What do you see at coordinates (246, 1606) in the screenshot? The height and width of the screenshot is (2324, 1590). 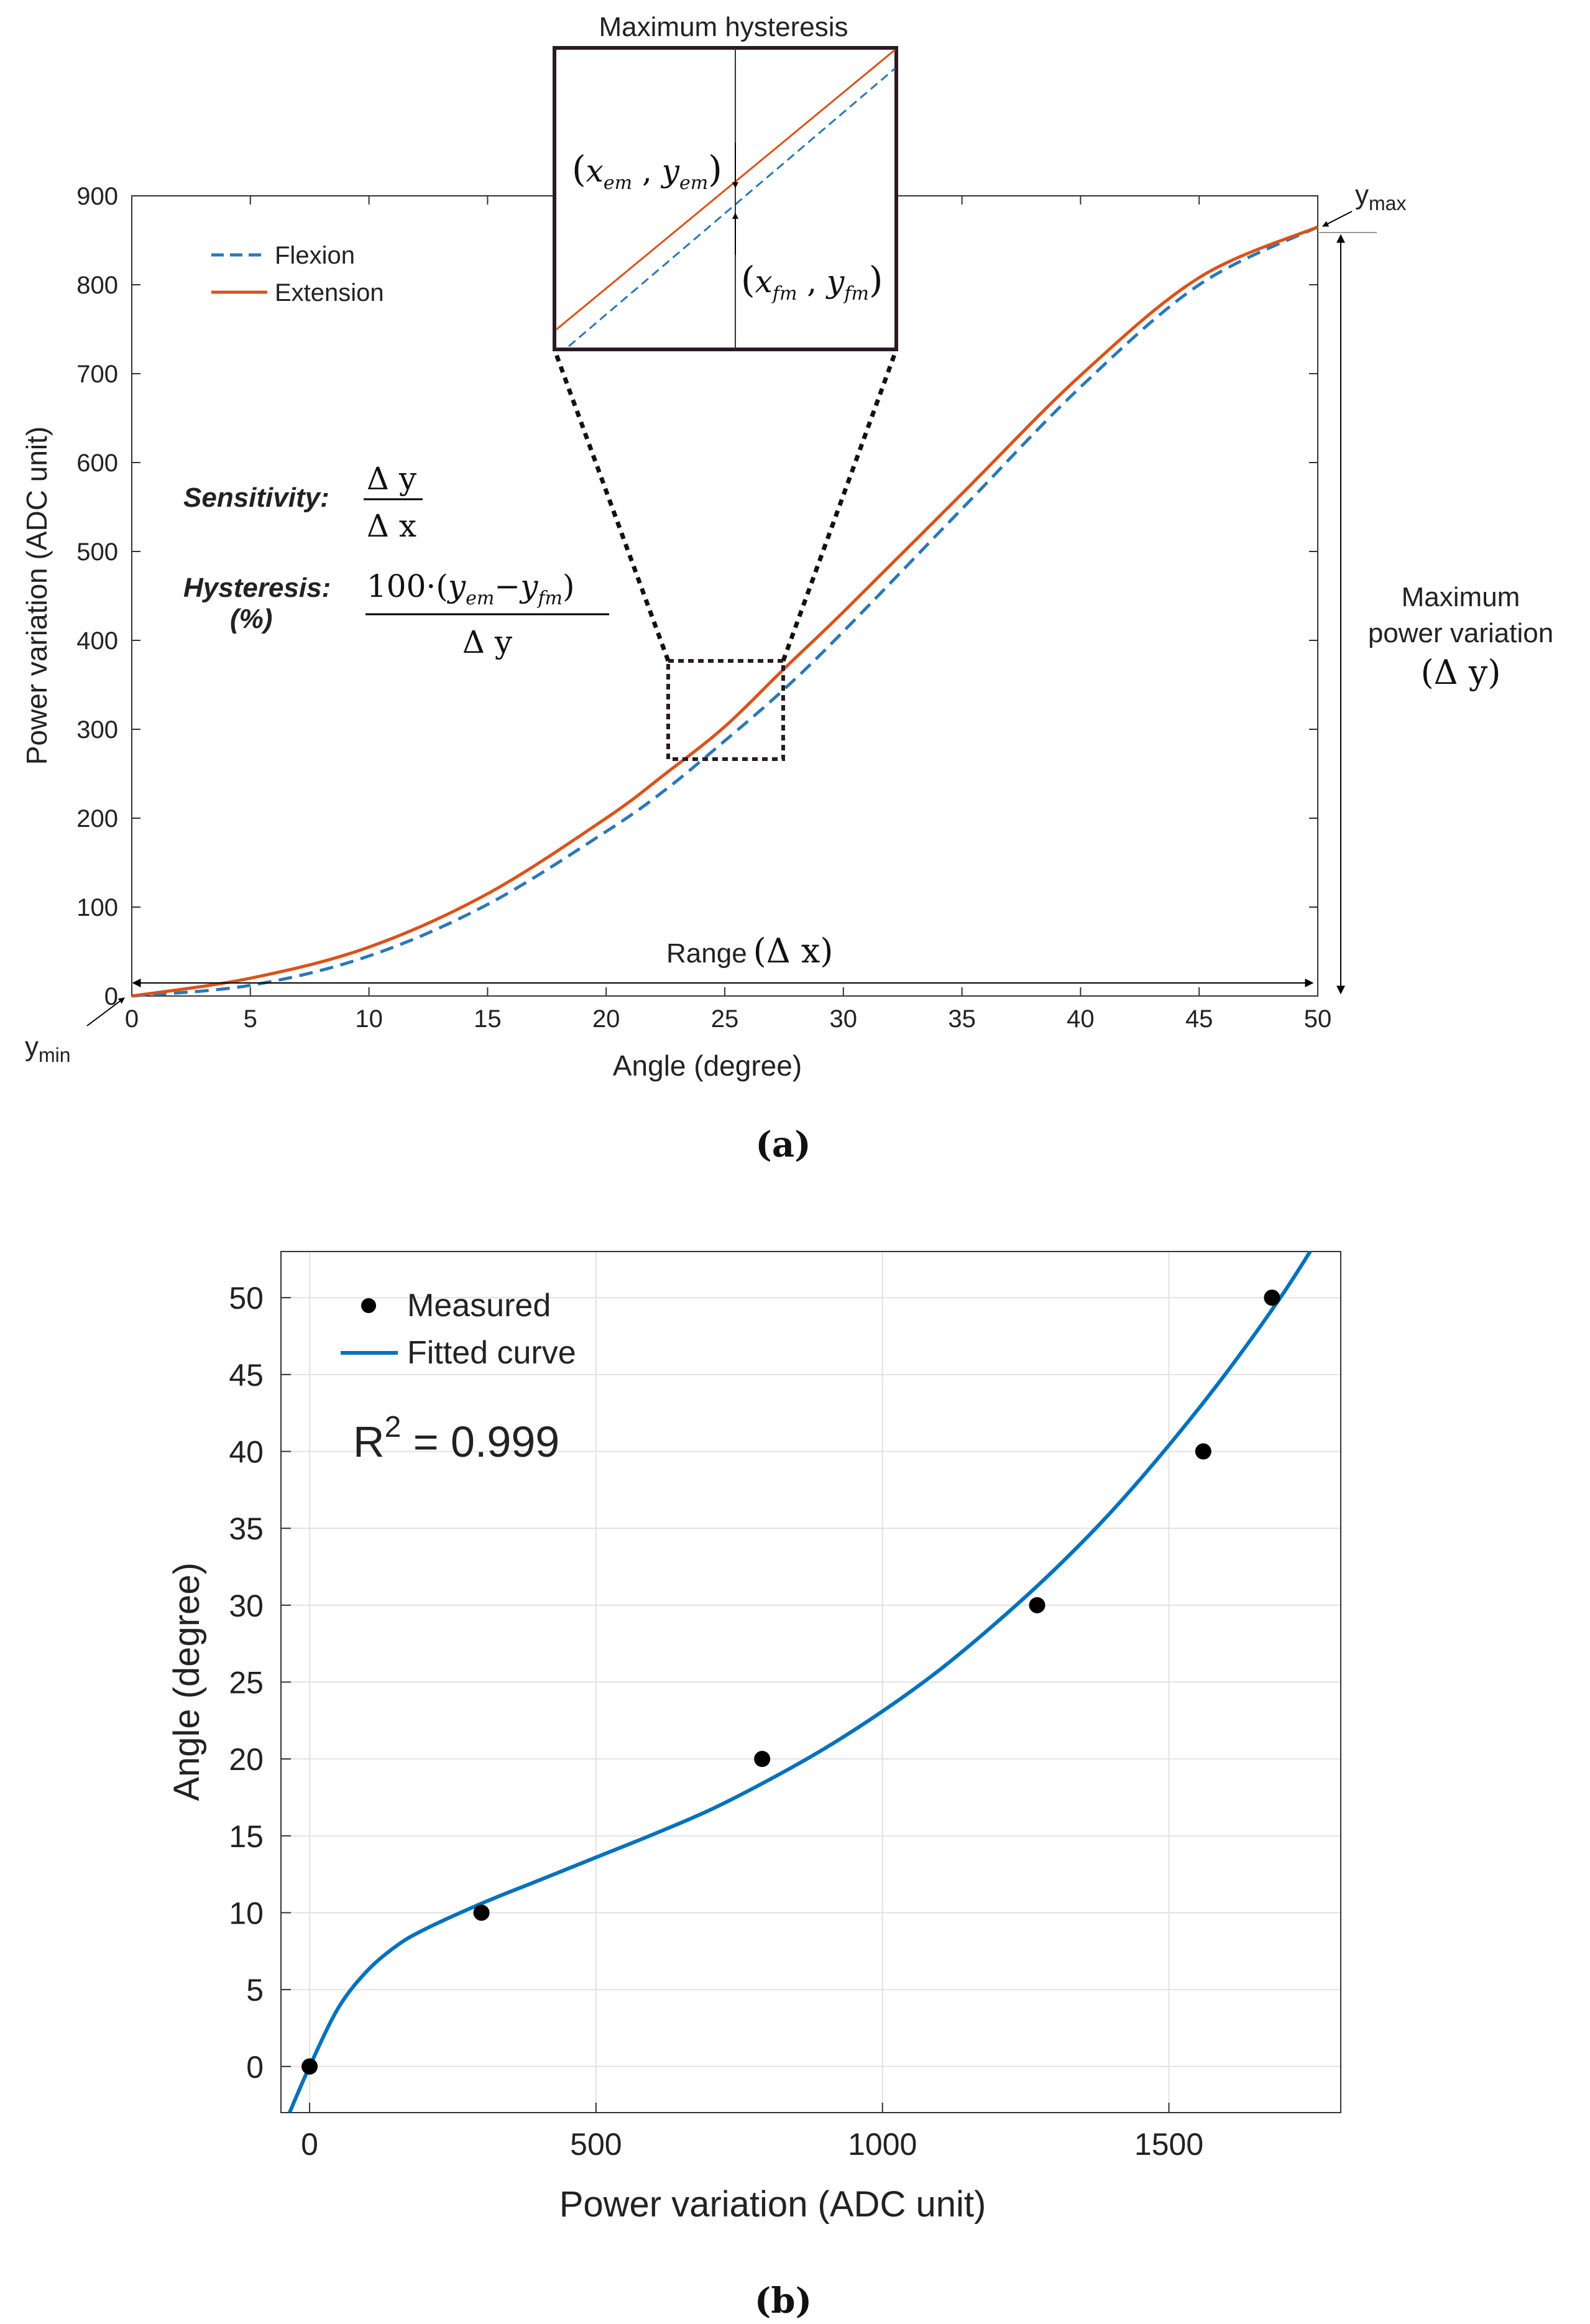 I see `chart-b-ytick-label: 30` at bounding box center [246, 1606].